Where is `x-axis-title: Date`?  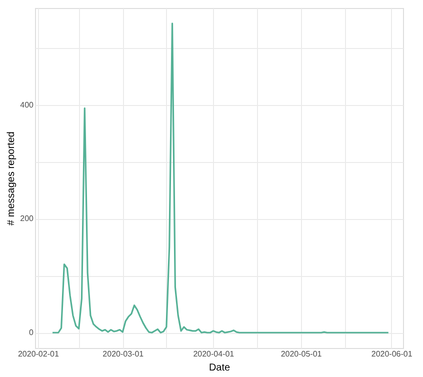 x-axis-title: Date is located at coordinates (219, 368).